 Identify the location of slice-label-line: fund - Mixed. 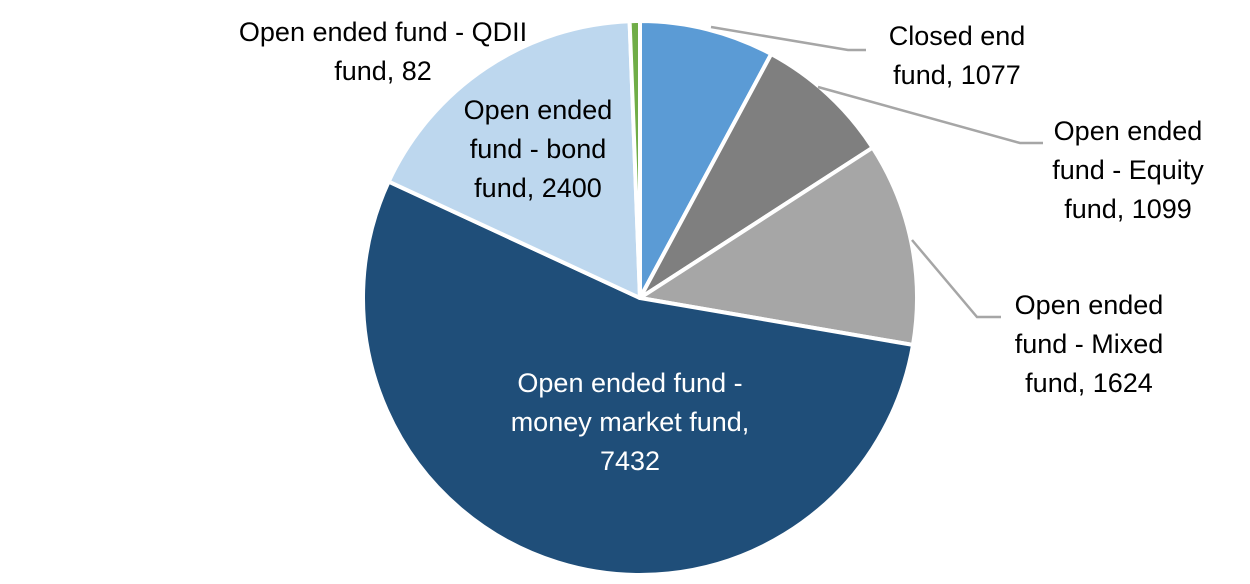
(1089, 344).